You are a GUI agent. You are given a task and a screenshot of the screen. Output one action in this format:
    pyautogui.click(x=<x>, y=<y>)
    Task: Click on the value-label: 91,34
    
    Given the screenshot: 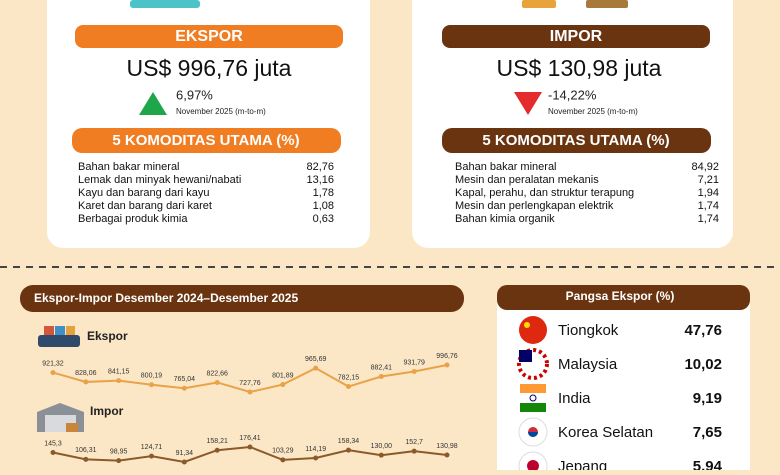 What is the action you would take?
    pyautogui.click(x=185, y=453)
    